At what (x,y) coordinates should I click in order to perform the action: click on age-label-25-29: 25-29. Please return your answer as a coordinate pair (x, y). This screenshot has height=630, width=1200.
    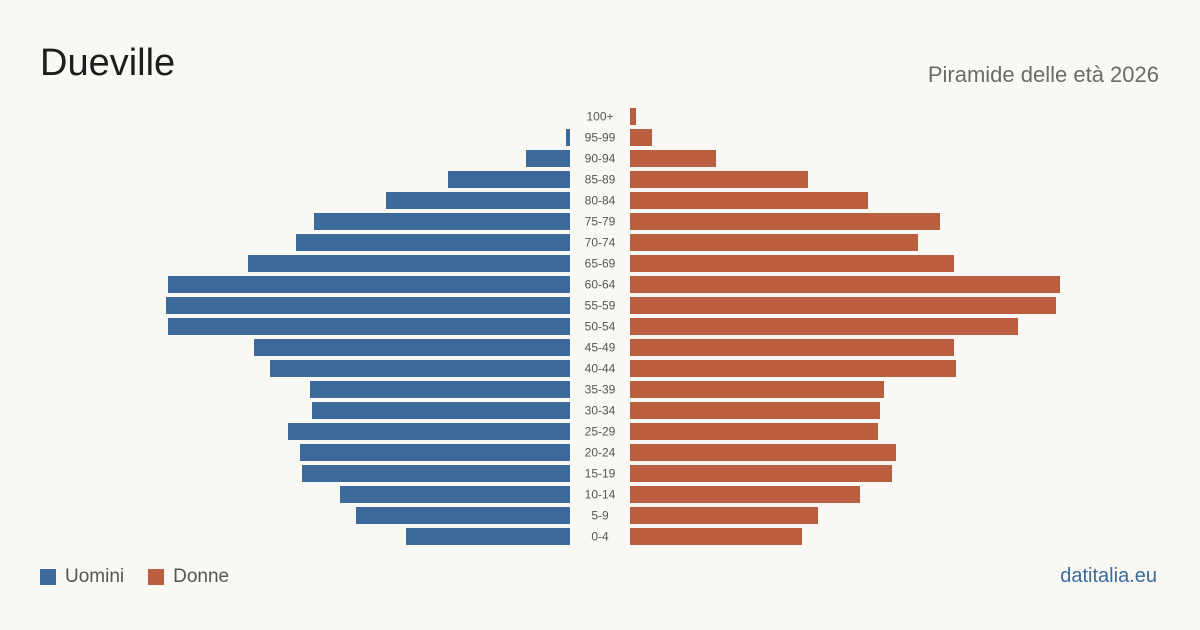
    Looking at the image, I should click on (600, 432).